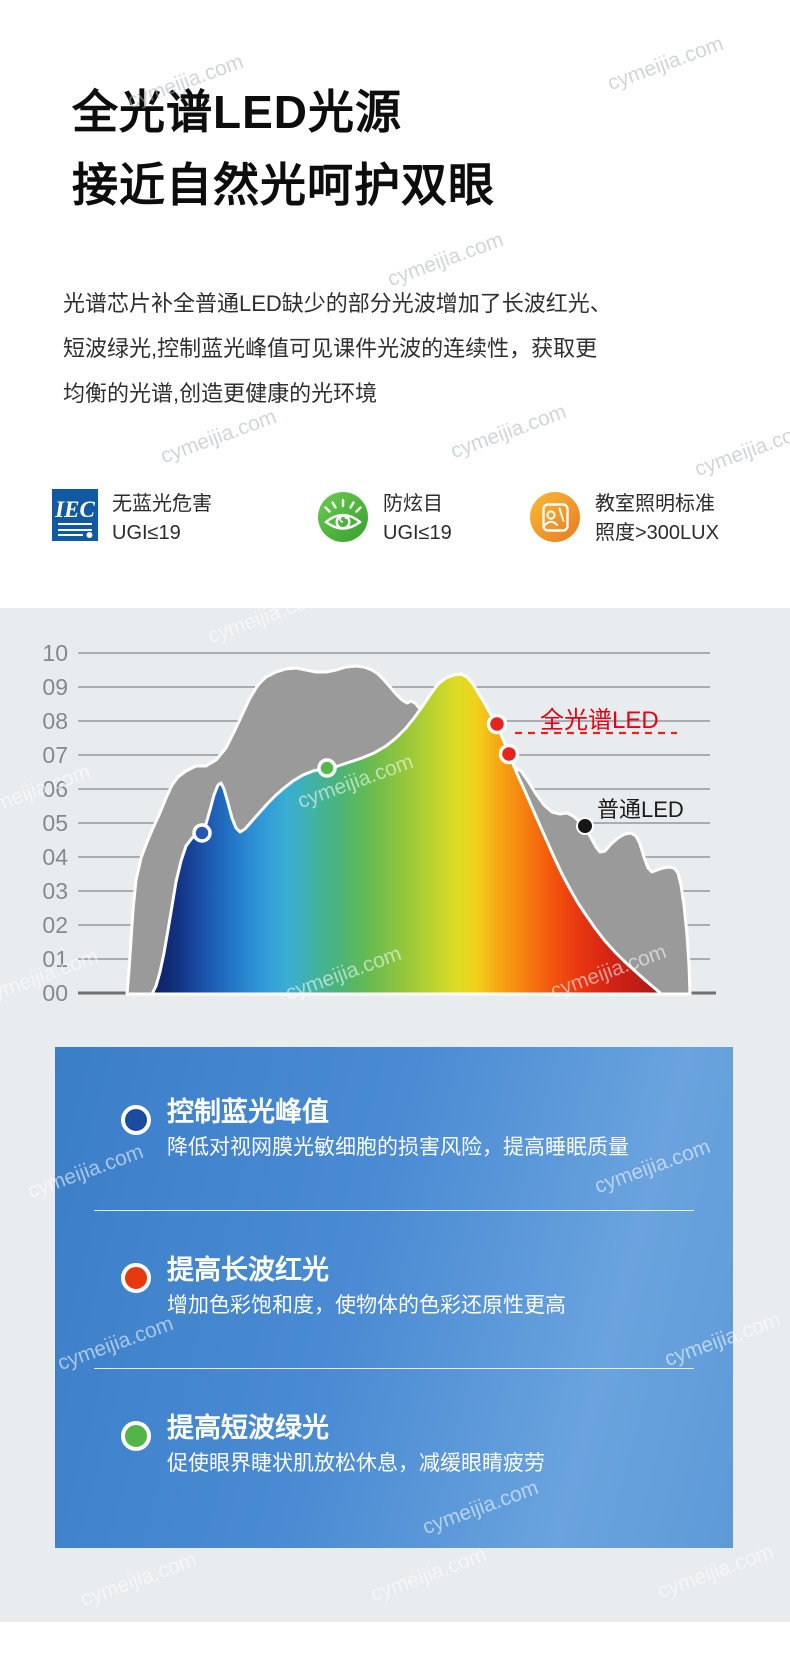 Image resolution: width=790 pixels, height=1663 pixels. Describe the element at coordinates (407, 1445) in the screenshot. I see `feature-item-green-light: 提高短波绿光 促使眼界睫状肌放松休息，减缓眼睛疲劳` at that location.